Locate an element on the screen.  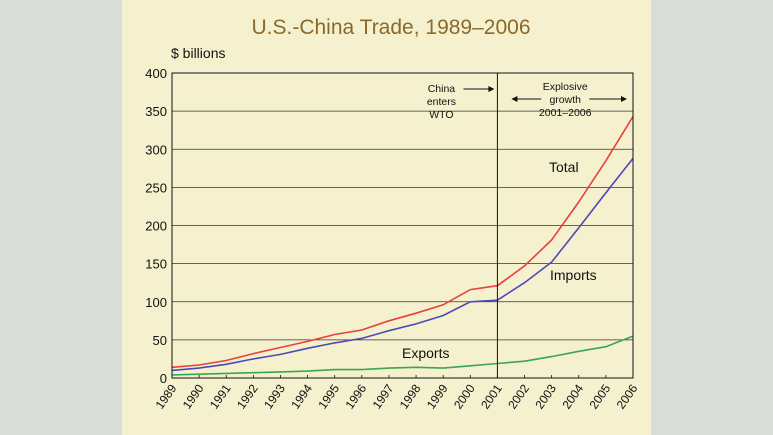
x-tick-2003: 2003 is located at coordinates (545, 396).